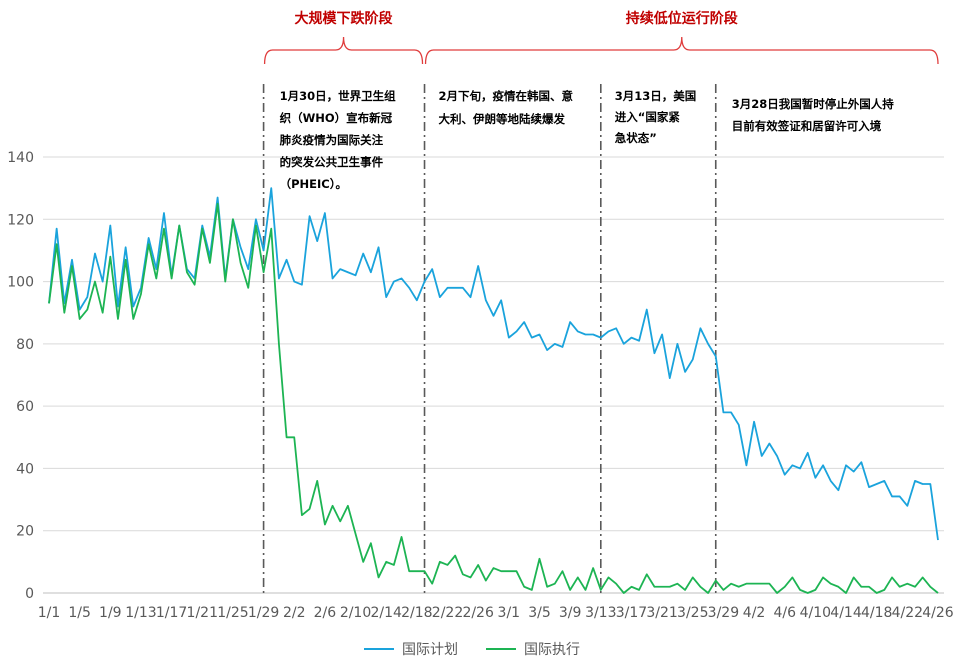  I want to click on legend: 国际计划 国际执行, so click(472, 650).